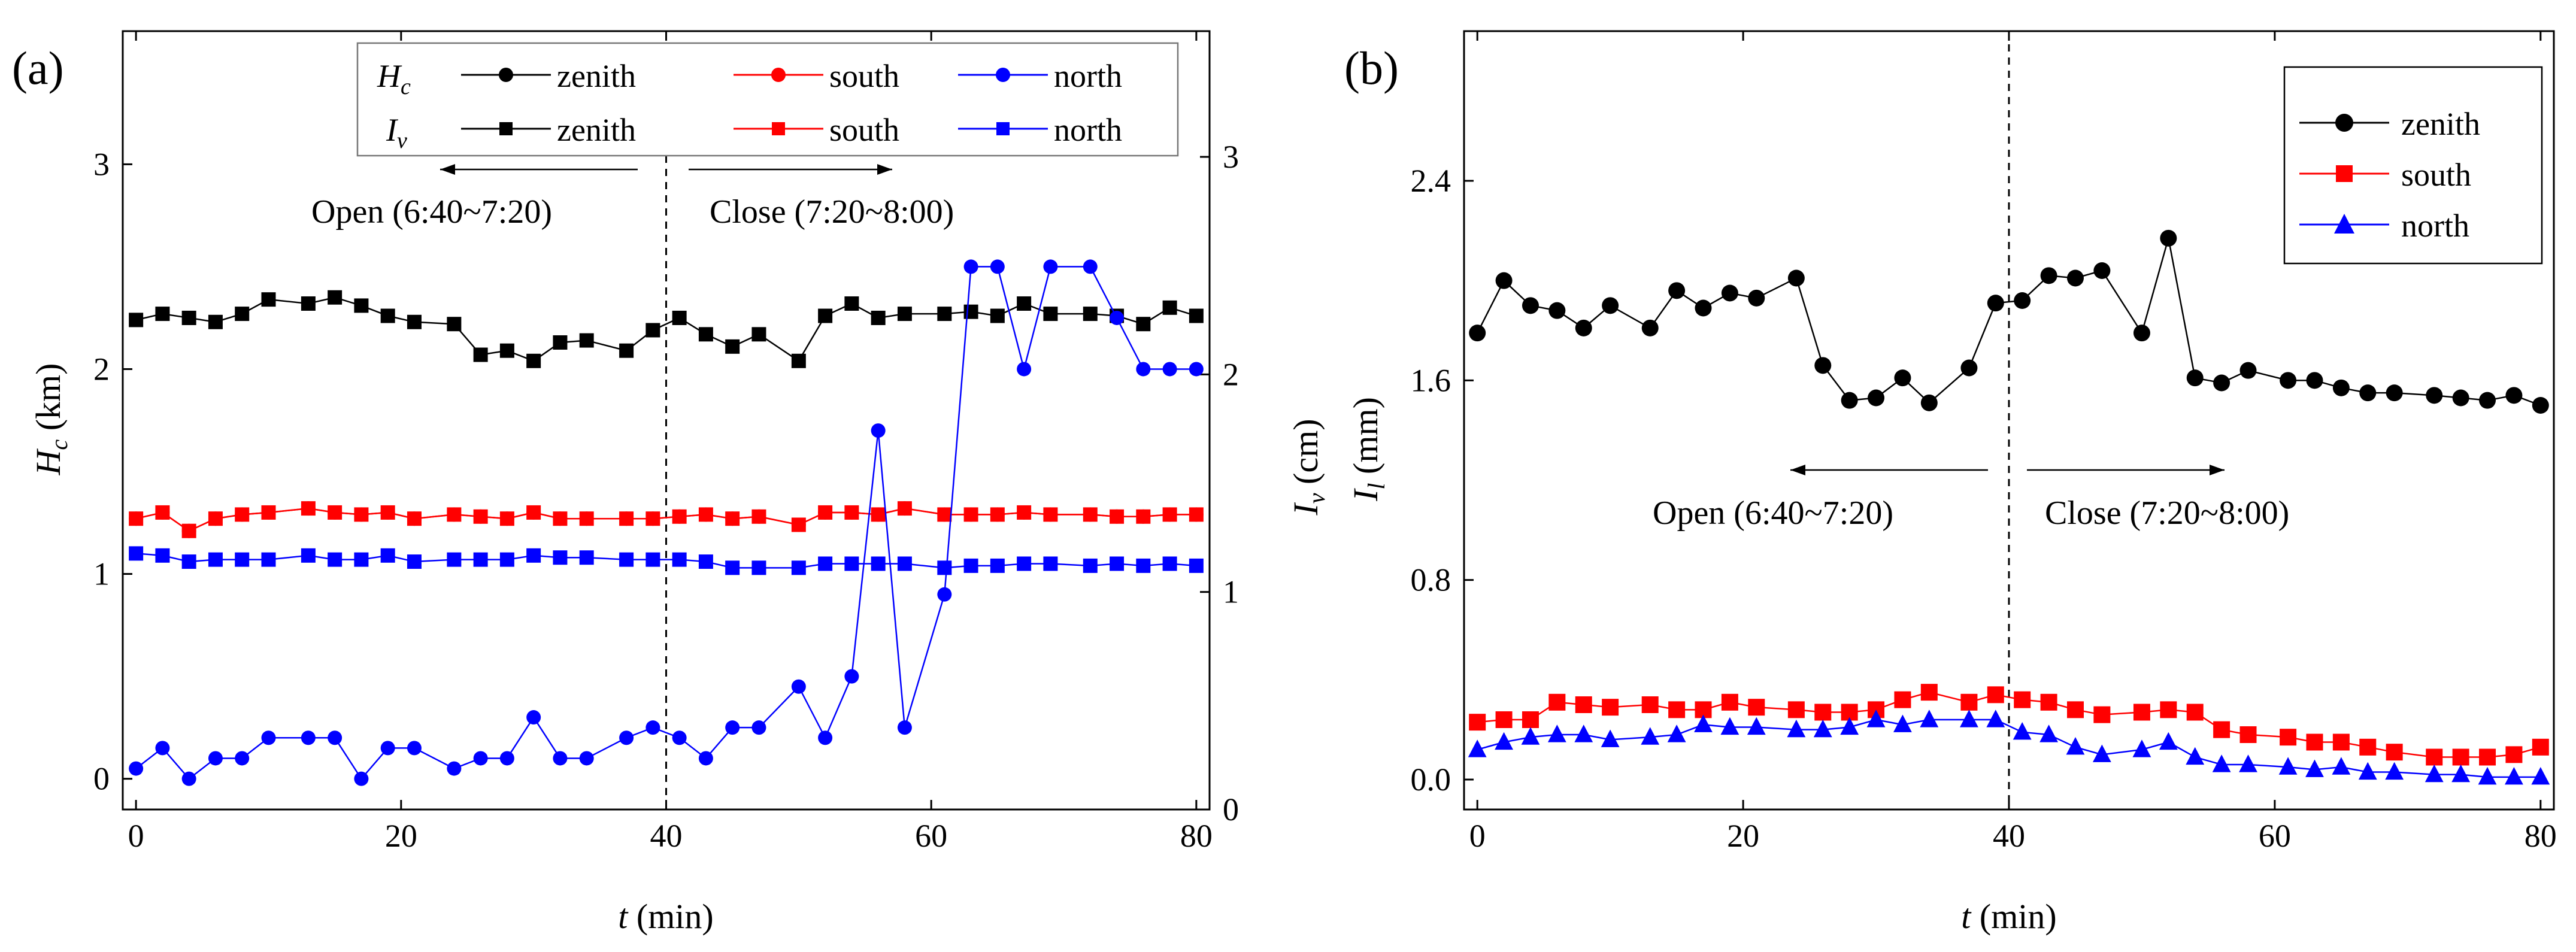  I want to click on panel-b-x-tick-label: 80, so click(2541, 836).